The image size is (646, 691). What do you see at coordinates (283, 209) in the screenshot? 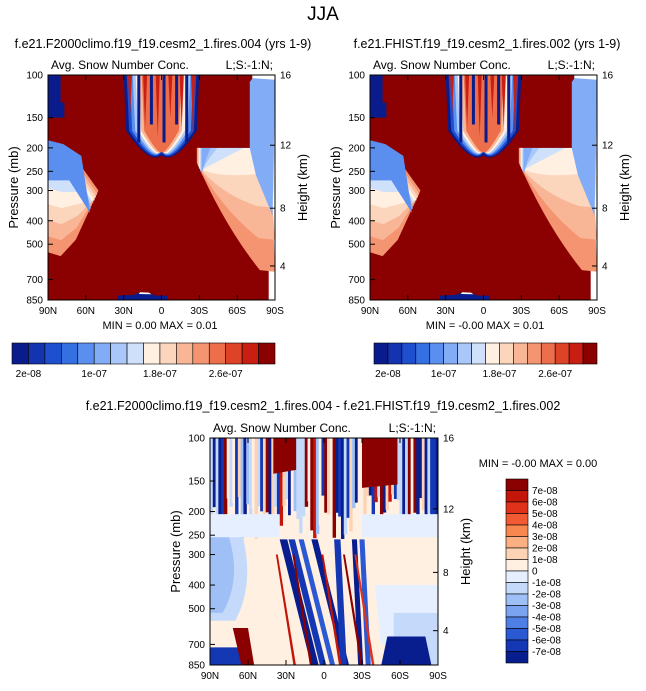
I see `y2-tick-label: 8` at bounding box center [283, 209].